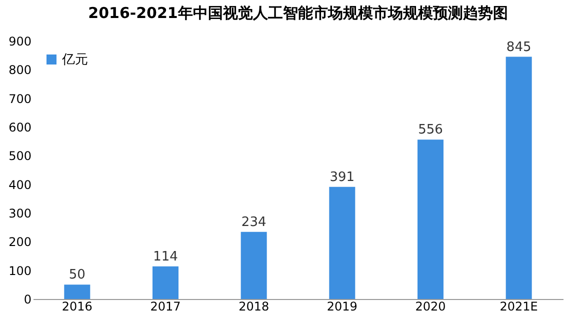 Image resolution: width=575 pixels, height=326 pixels. I want to click on y-tick-label: 900, so click(20, 41).